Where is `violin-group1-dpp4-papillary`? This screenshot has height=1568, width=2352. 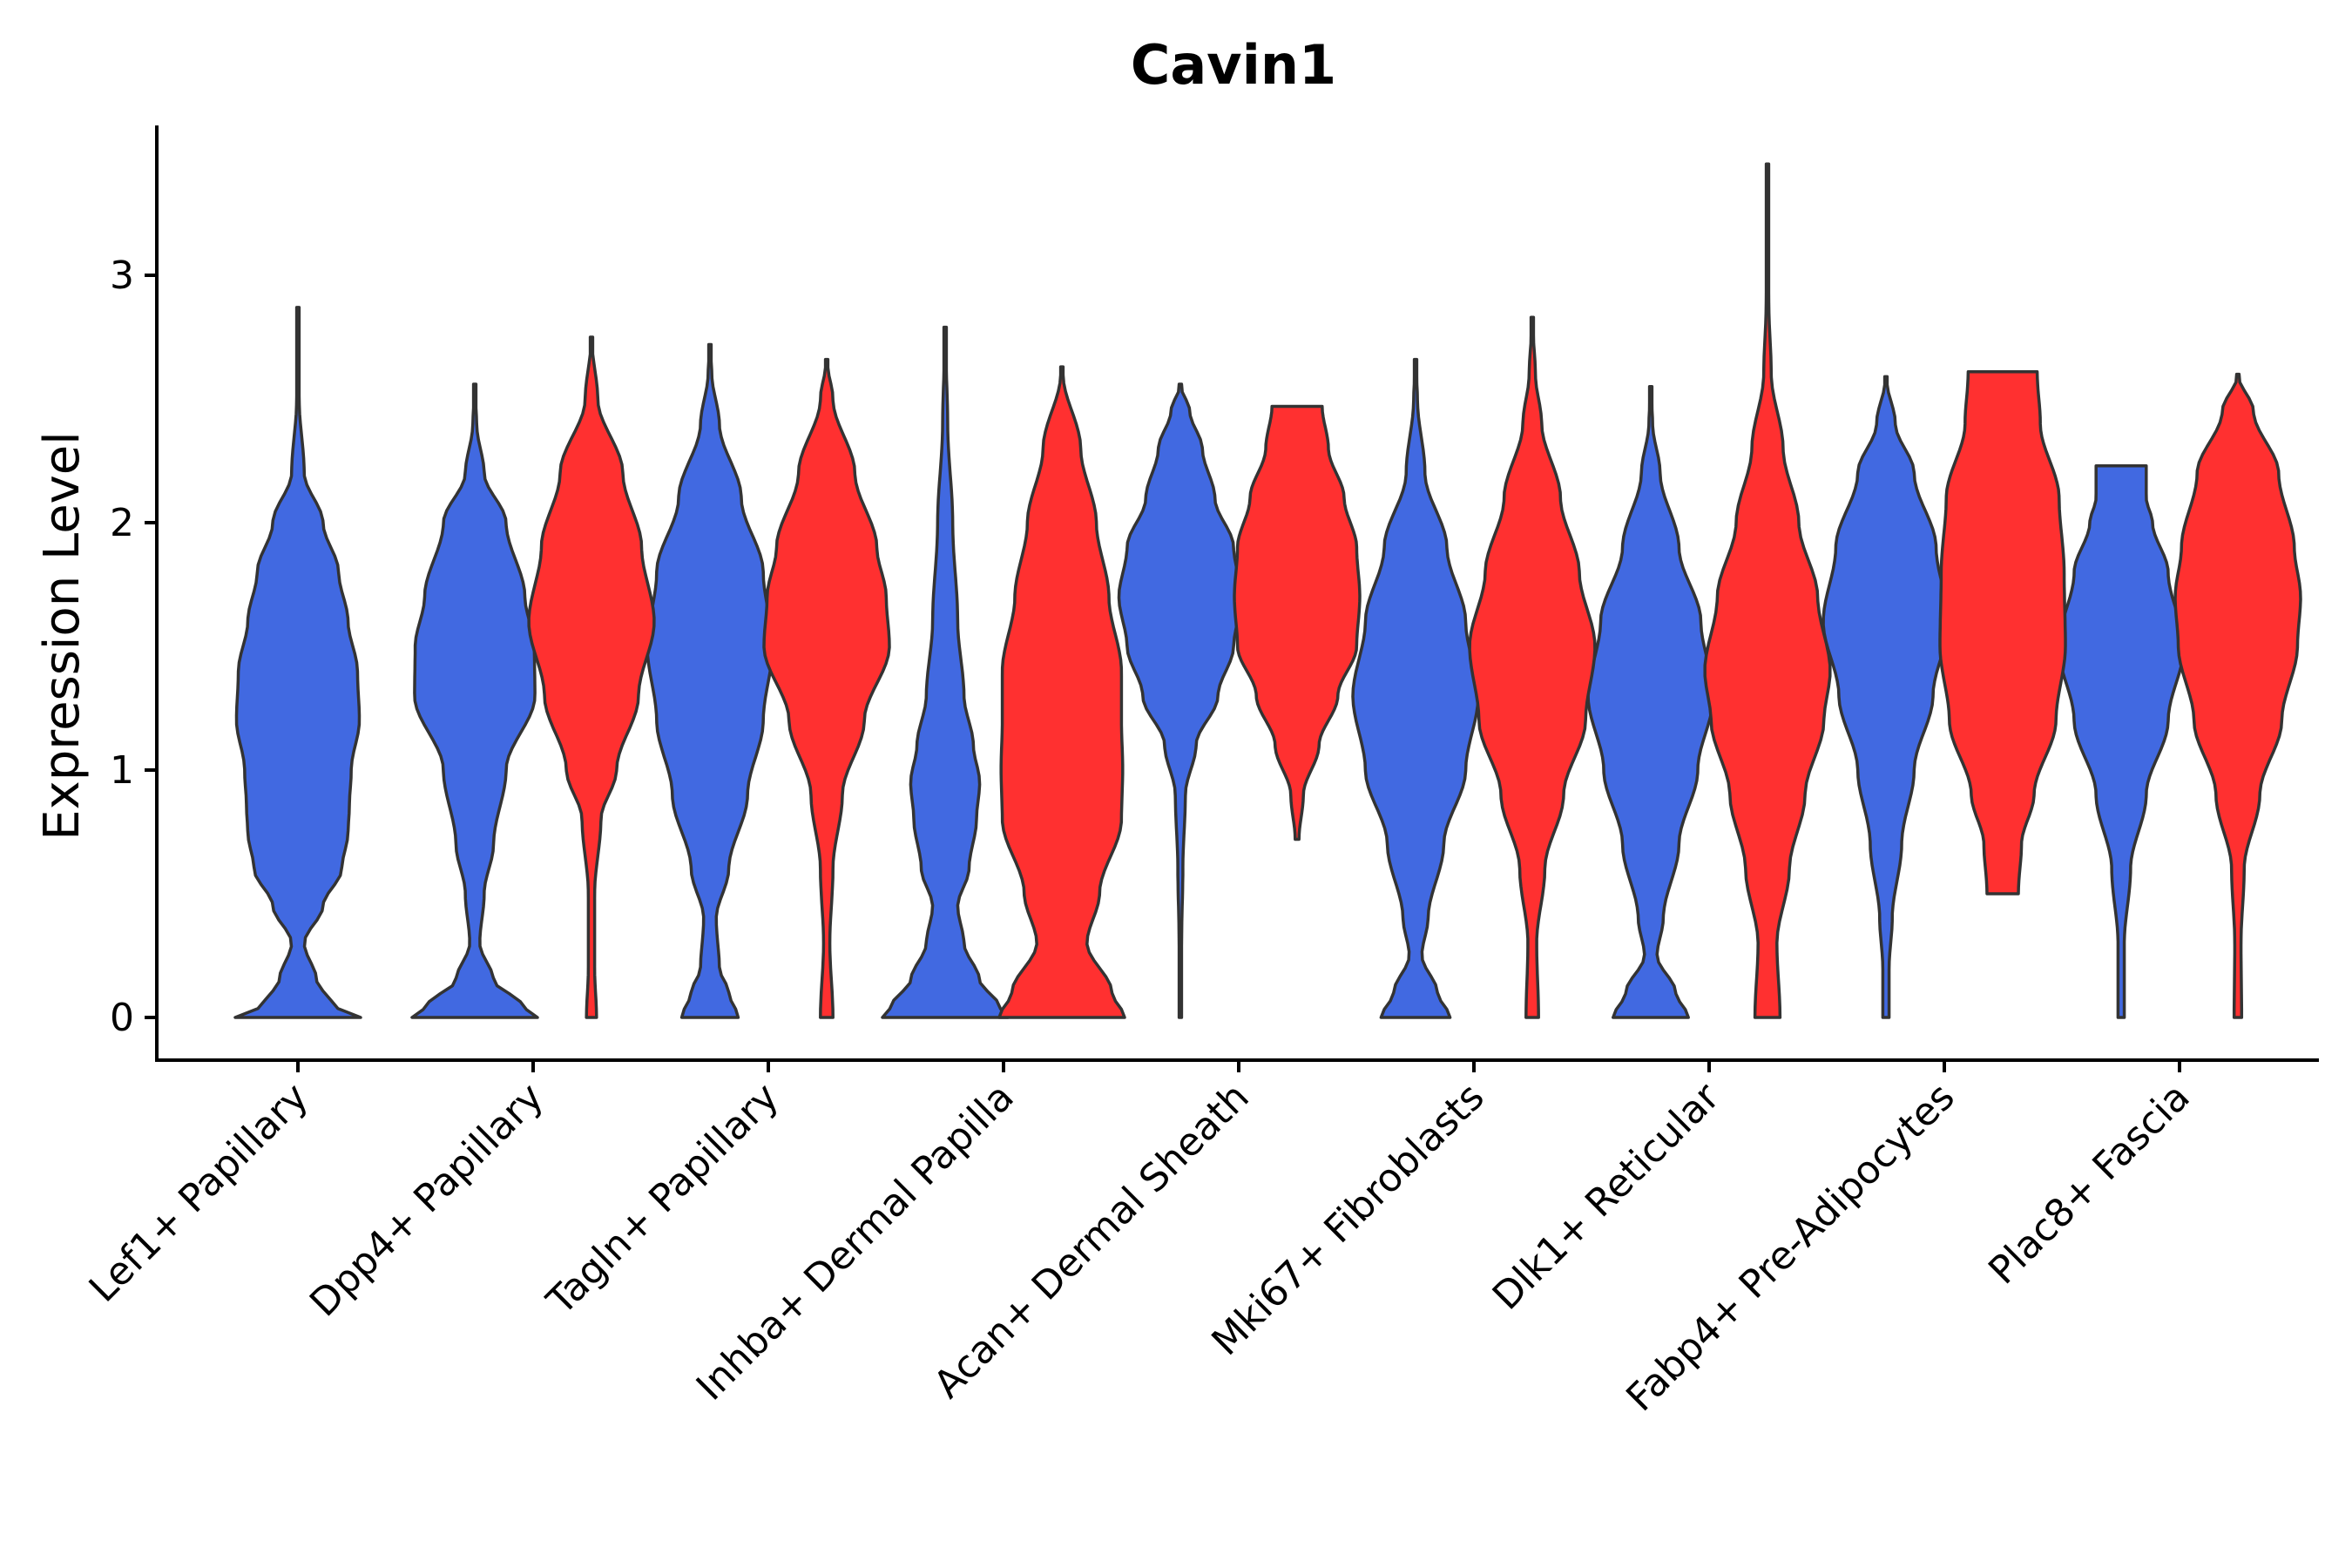
violin-group1-dpp4-papillary is located at coordinates (475, 700).